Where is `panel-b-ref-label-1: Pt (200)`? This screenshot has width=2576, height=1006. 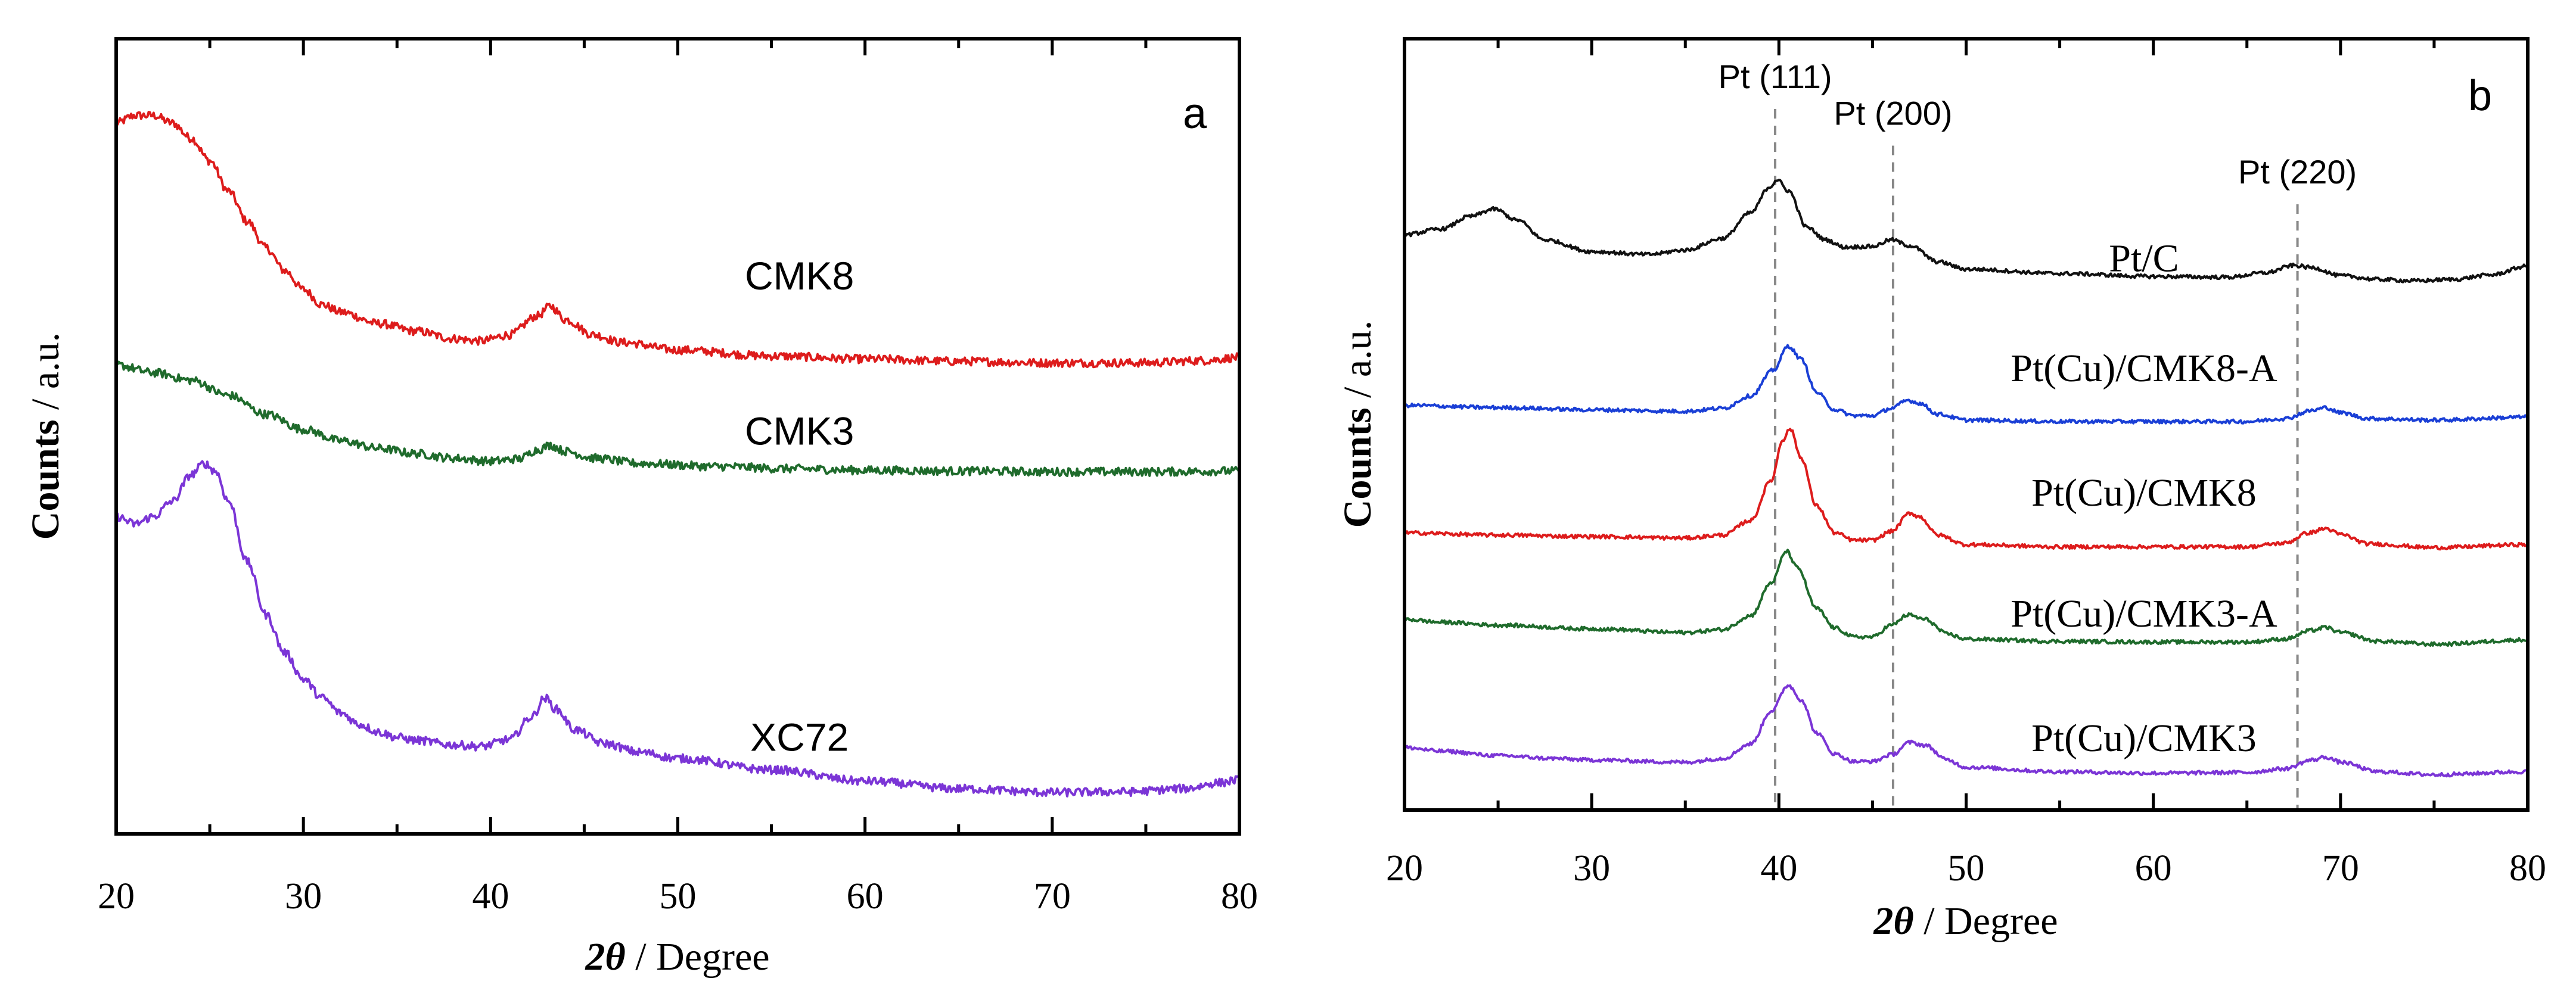 panel-b-ref-label-1: Pt (200) is located at coordinates (1893, 114).